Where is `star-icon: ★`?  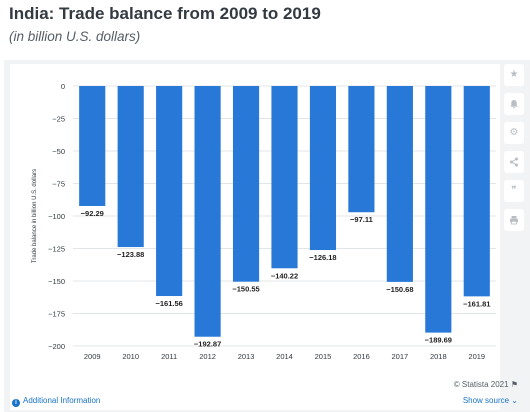 star-icon: ★ is located at coordinates (514, 75).